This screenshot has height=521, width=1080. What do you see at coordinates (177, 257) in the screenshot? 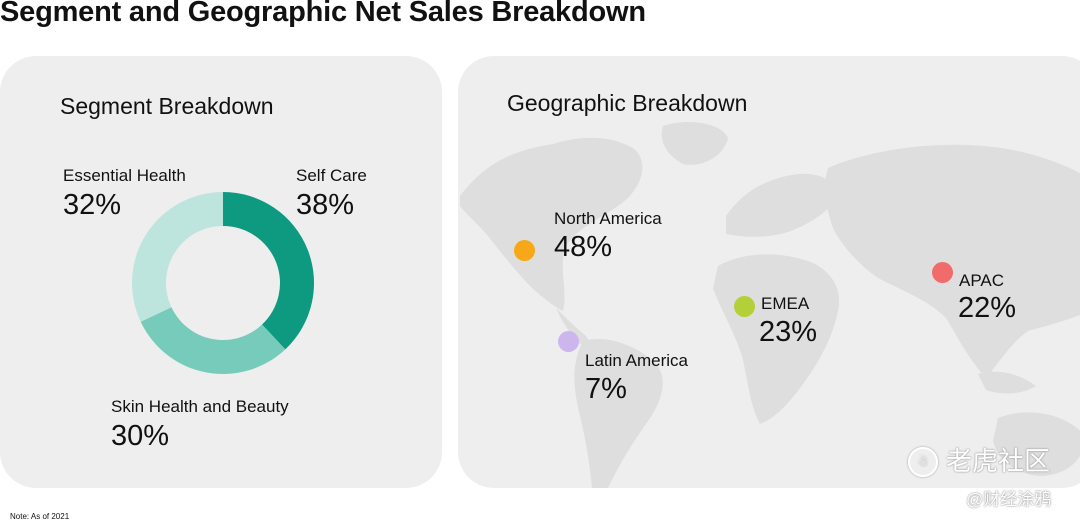
I see `donut-slice-essential-health` at bounding box center [177, 257].